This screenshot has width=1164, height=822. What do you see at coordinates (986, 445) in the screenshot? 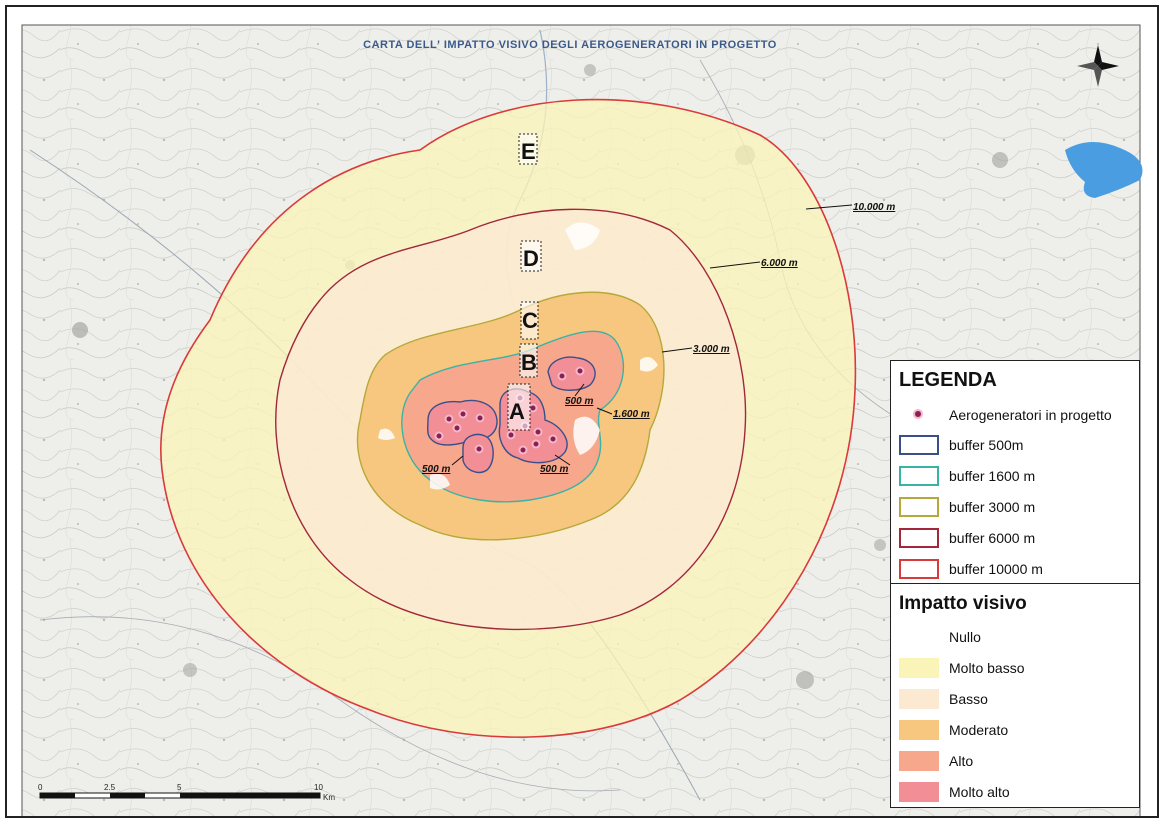
I see `legend-label: buffer 500m` at bounding box center [986, 445].